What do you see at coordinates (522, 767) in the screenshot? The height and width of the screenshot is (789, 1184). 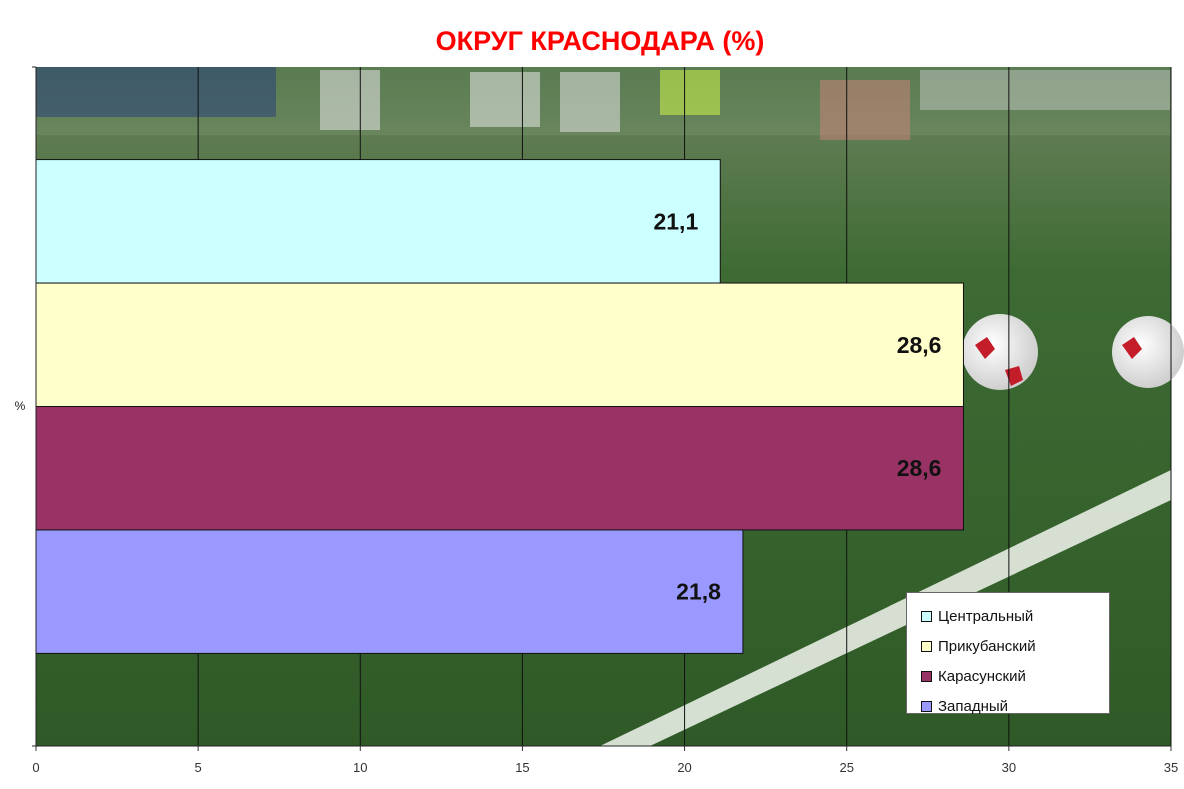 I see `x-tick-label: 15` at bounding box center [522, 767].